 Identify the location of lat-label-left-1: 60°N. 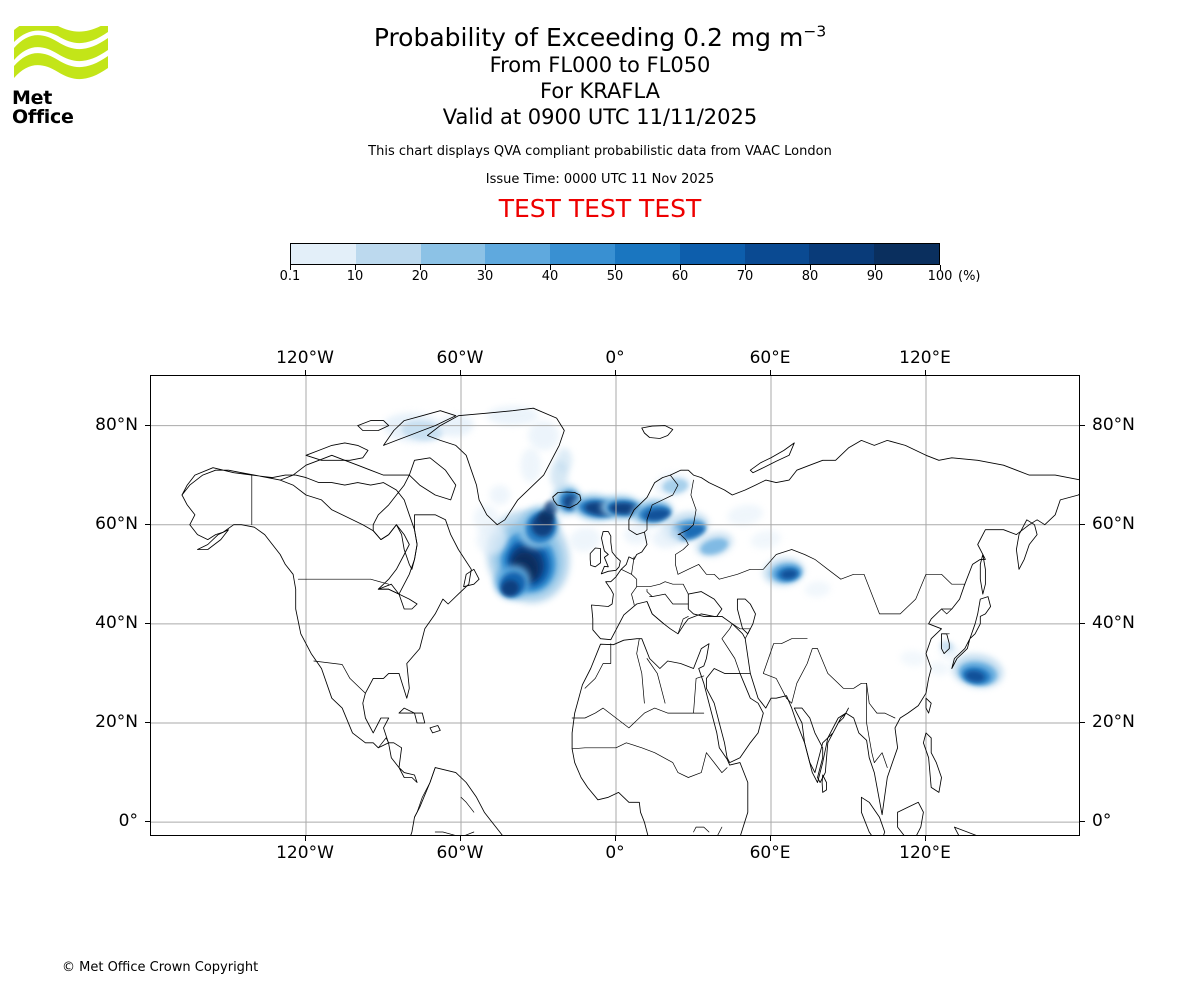
(116, 523).